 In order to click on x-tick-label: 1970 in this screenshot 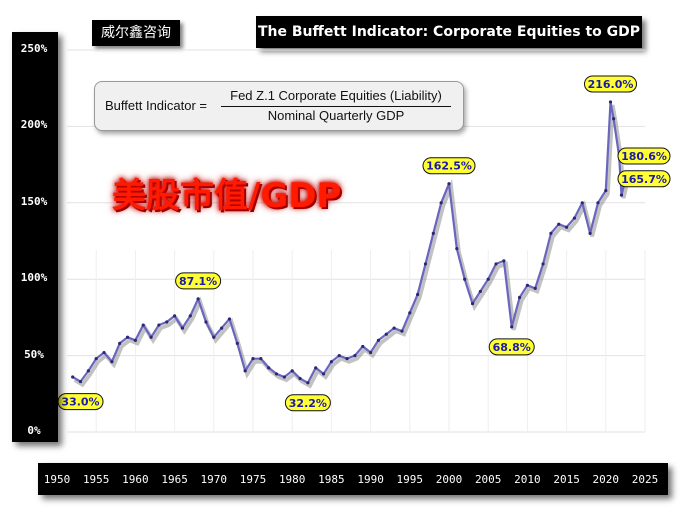, I will do `click(214, 479)`.